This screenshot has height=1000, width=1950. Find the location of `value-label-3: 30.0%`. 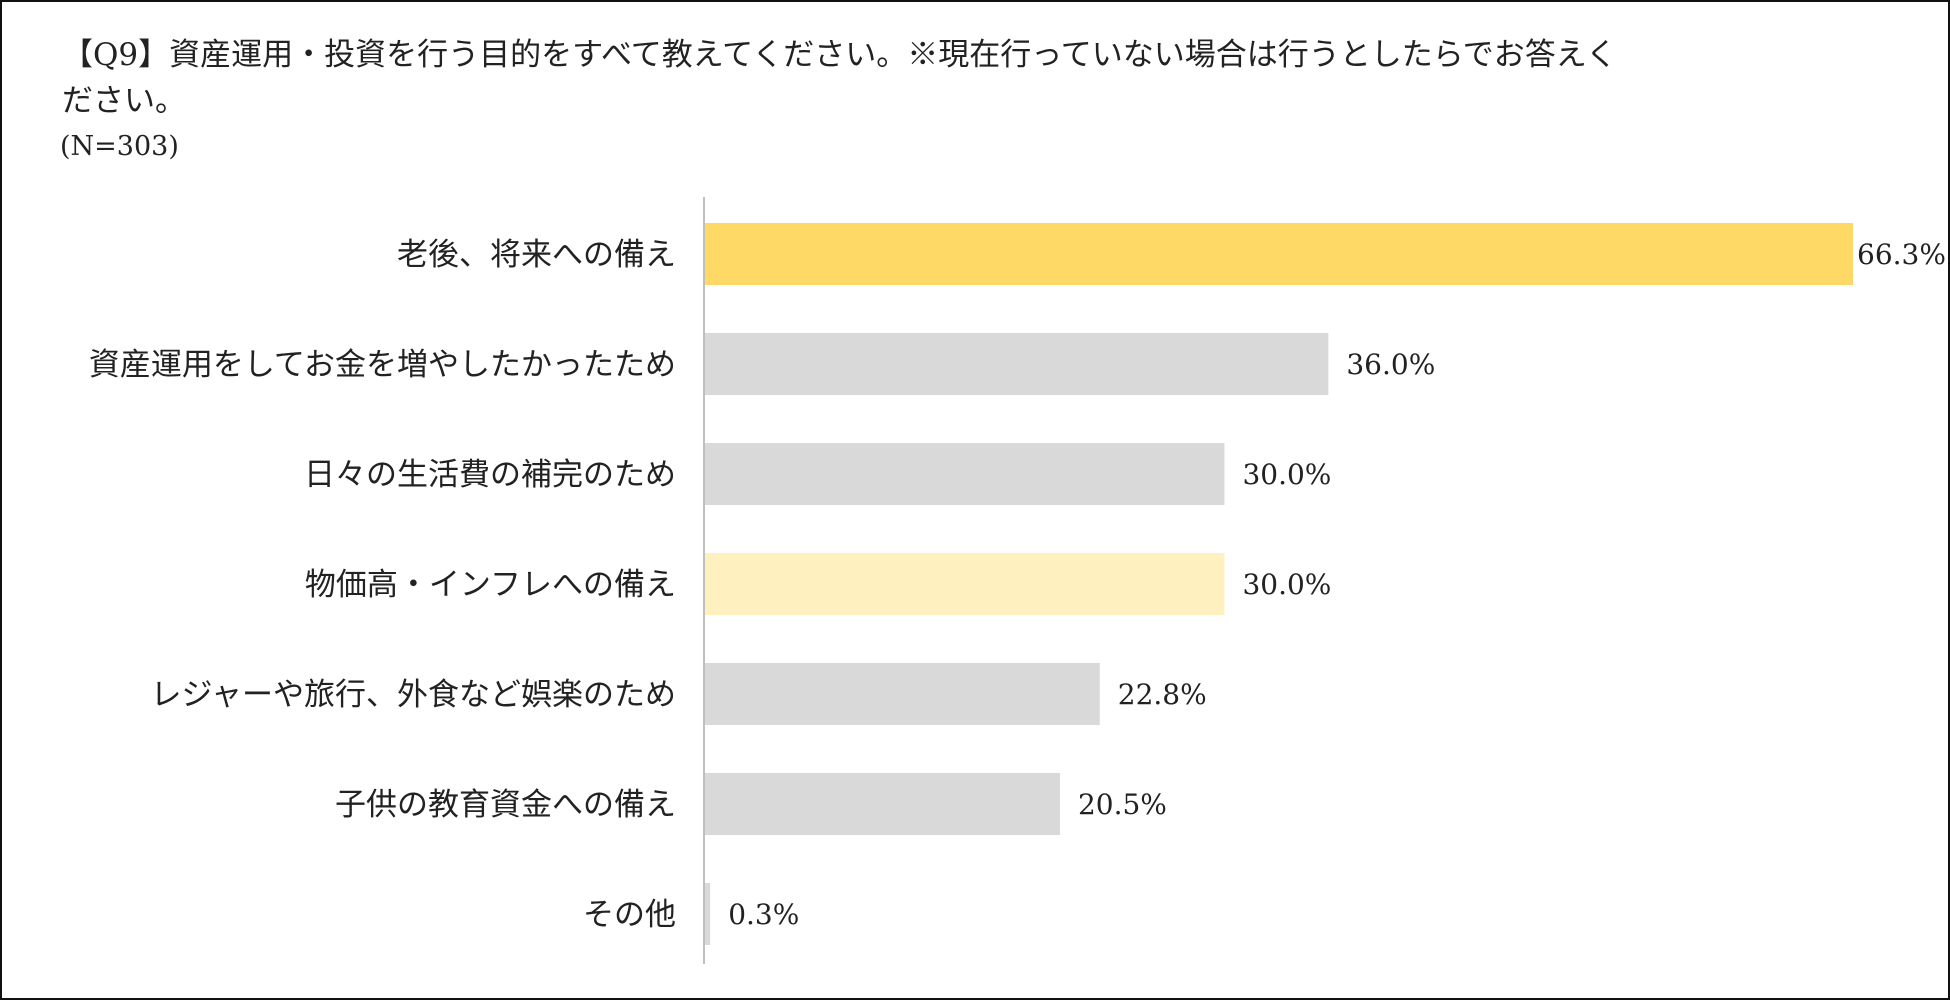

value-label-3: 30.0% is located at coordinates (1286, 584).